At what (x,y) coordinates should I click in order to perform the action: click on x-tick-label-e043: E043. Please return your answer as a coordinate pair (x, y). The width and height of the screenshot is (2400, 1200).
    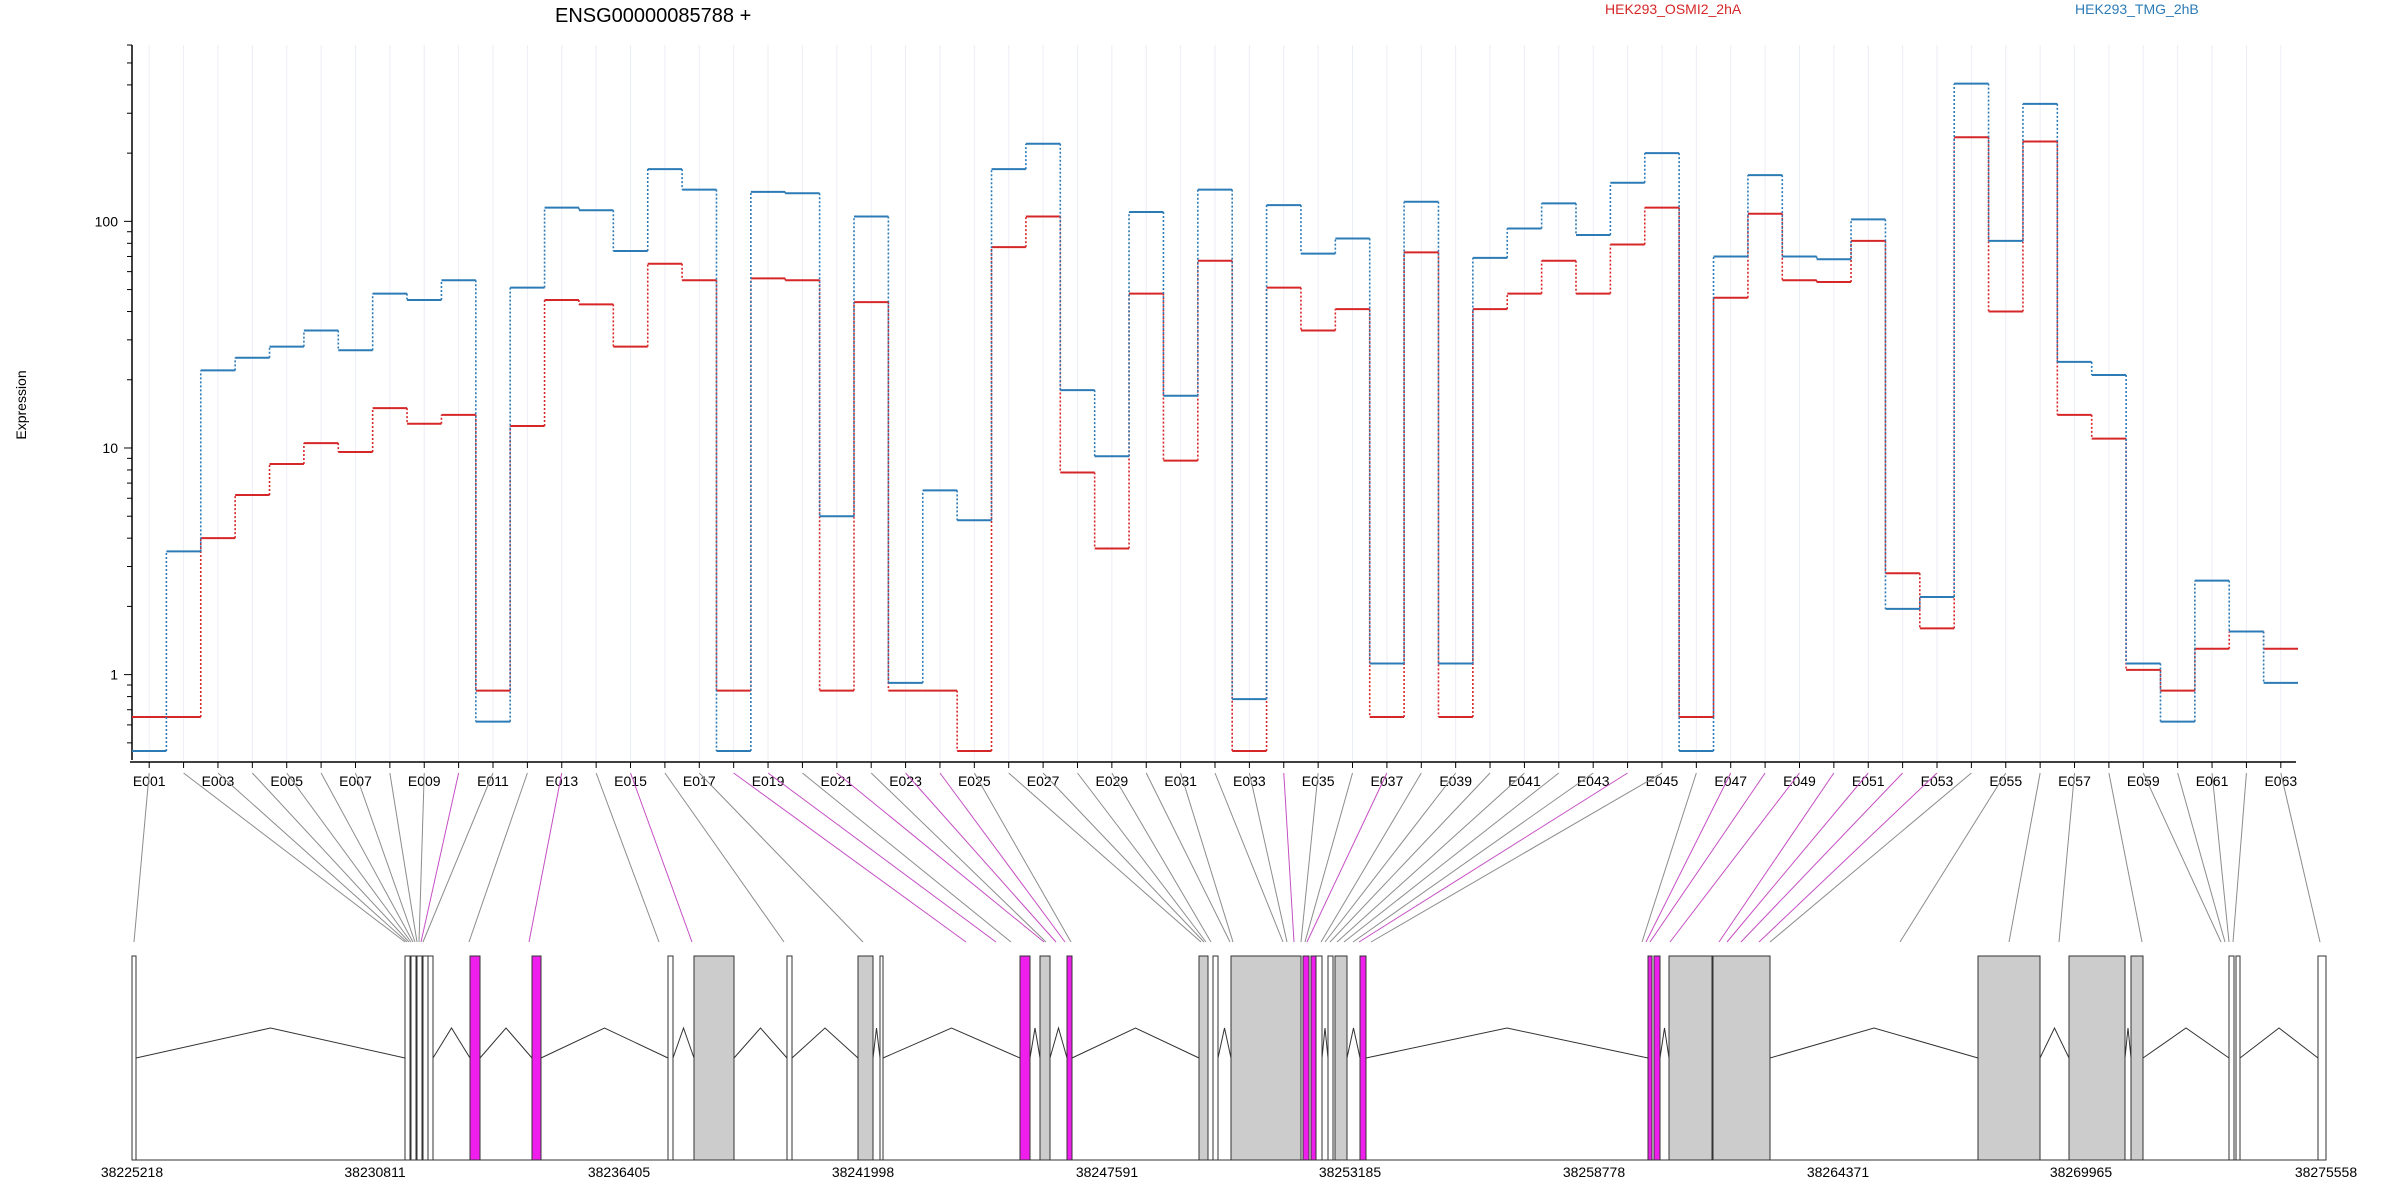
    Looking at the image, I should click on (1593, 781).